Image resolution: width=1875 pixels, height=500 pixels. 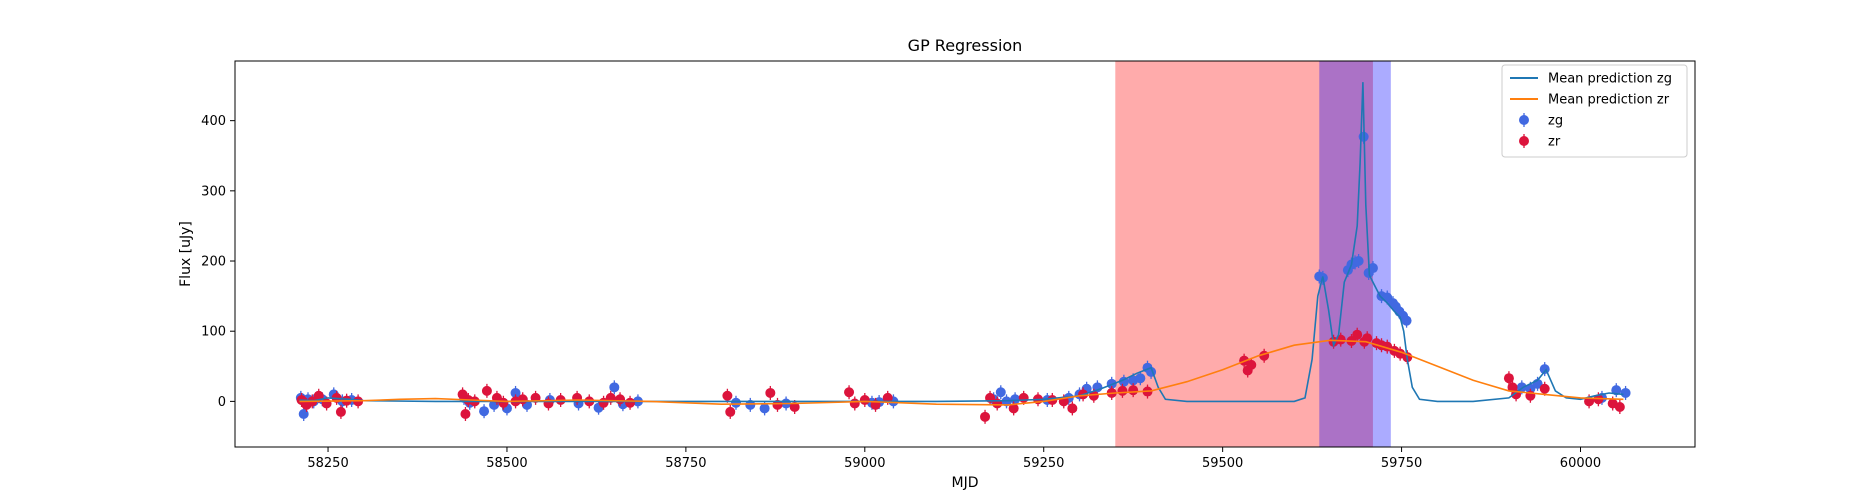 What do you see at coordinates (954, 459) in the screenshot?
I see `x-axis: 58250 58500 58750 59000 59250 59500 59750 60000` at bounding box center [954, 459].